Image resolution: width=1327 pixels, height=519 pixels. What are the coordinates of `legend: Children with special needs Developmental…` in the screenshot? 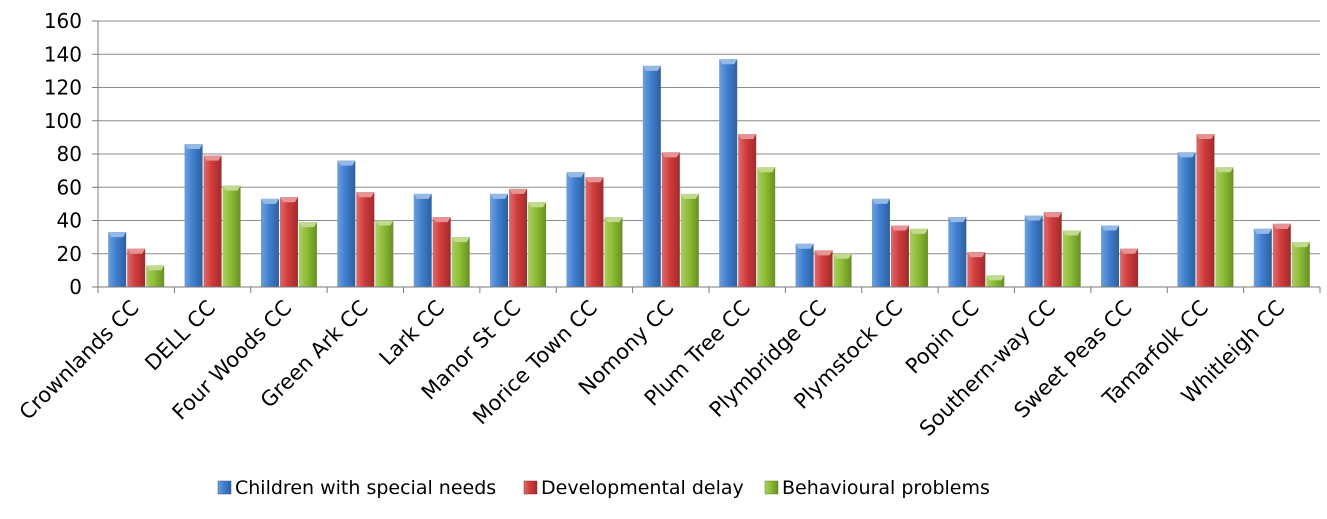 It's located at (603, 488).